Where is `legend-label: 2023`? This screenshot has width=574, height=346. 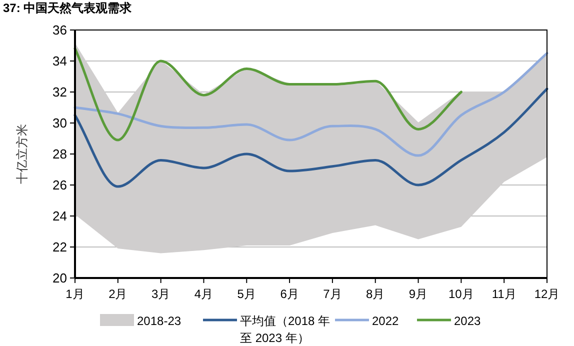
legend-label: 2023 is located at coordinates (468, 321).